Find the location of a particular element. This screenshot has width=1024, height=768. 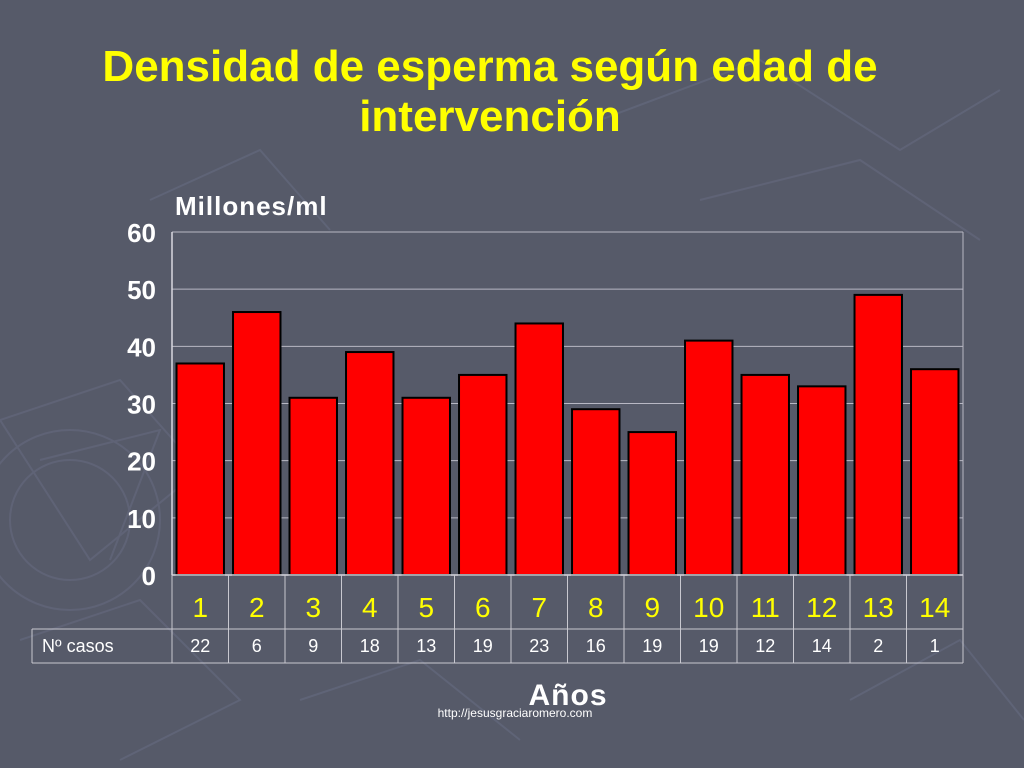

table-cell: 6 is located at coordinates (257, 646).